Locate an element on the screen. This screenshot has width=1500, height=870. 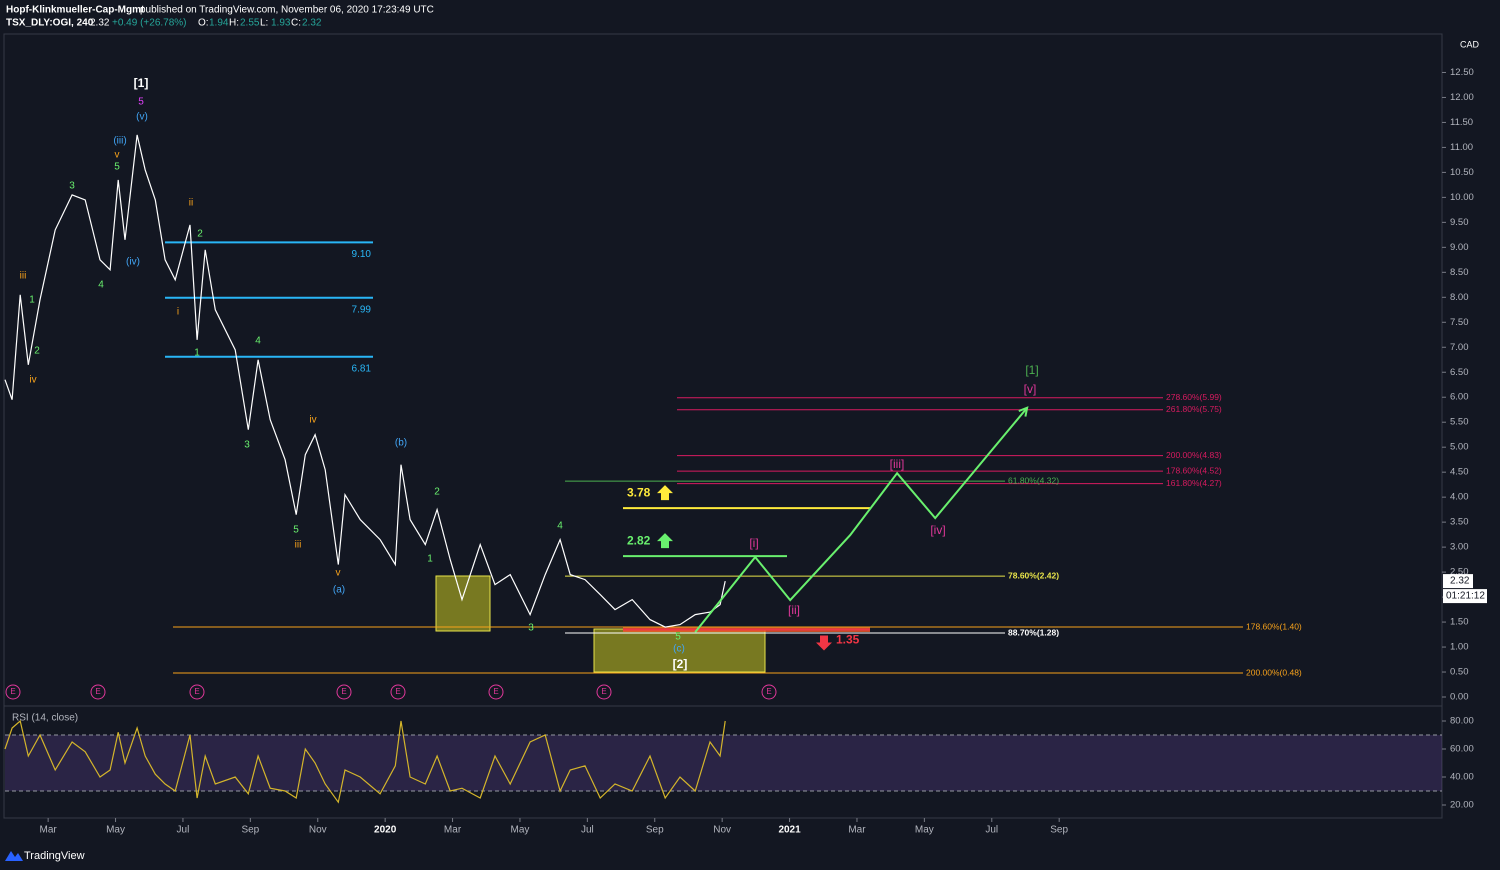
y-tick-label: 10.00 is located at coordinates (1462, 197).